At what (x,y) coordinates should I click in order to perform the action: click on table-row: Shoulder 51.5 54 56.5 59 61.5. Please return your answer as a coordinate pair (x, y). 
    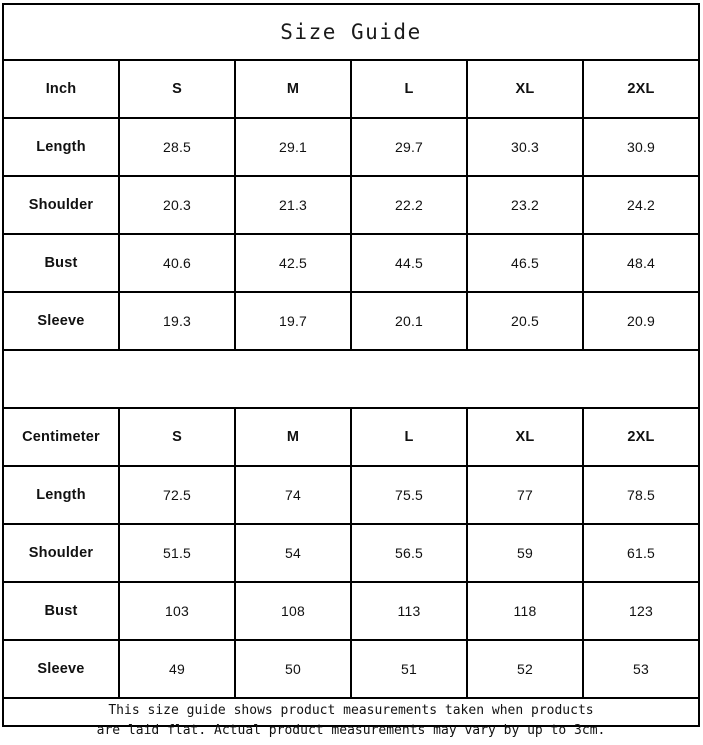
    Looking at the image, I should click on (351, 554).